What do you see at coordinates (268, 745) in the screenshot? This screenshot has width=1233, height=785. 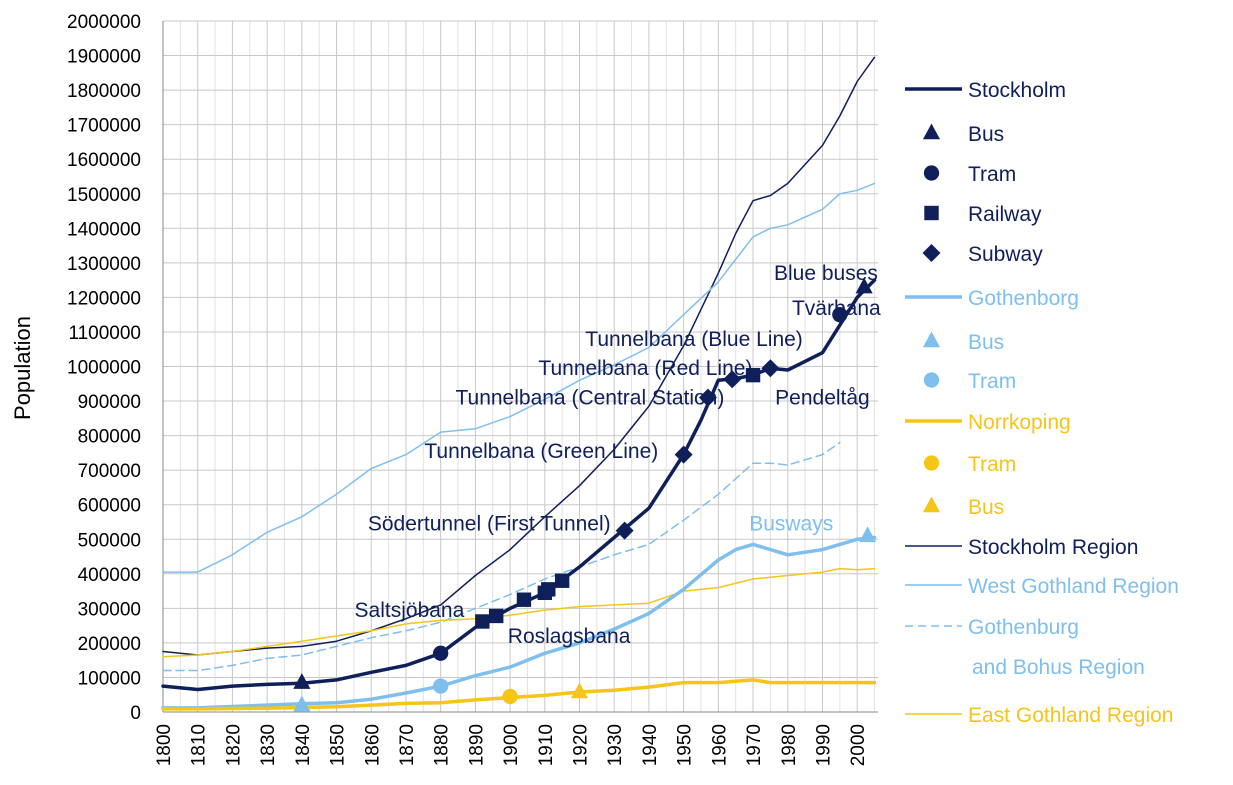 I see `x-tick-label: 1830` at bounding box center [268, 745].